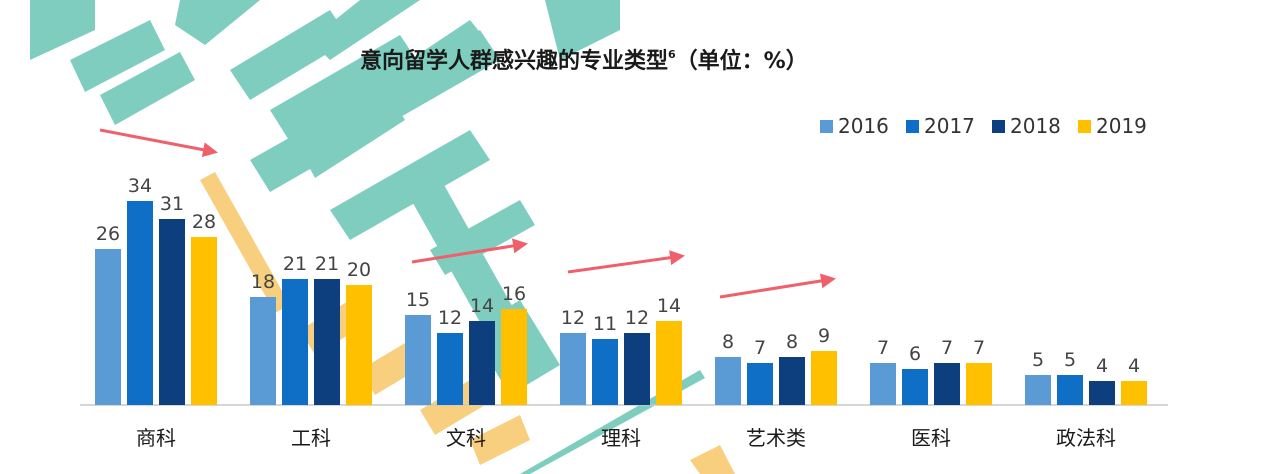 The width and height of the screenshot is (1280, 474). I want to click on legend-swatch-2017, so click(912, 126).